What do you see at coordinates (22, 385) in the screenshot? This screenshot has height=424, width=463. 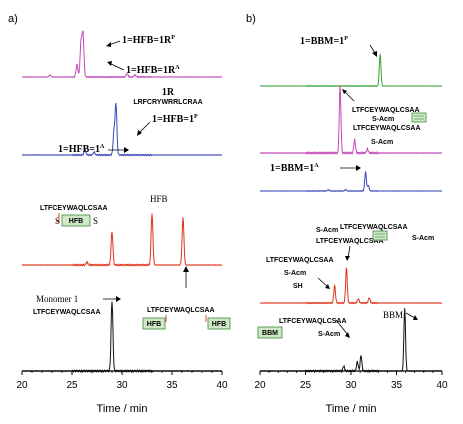 I see `x-tick-label-a-20: 20` at bounding box center [22, 385].